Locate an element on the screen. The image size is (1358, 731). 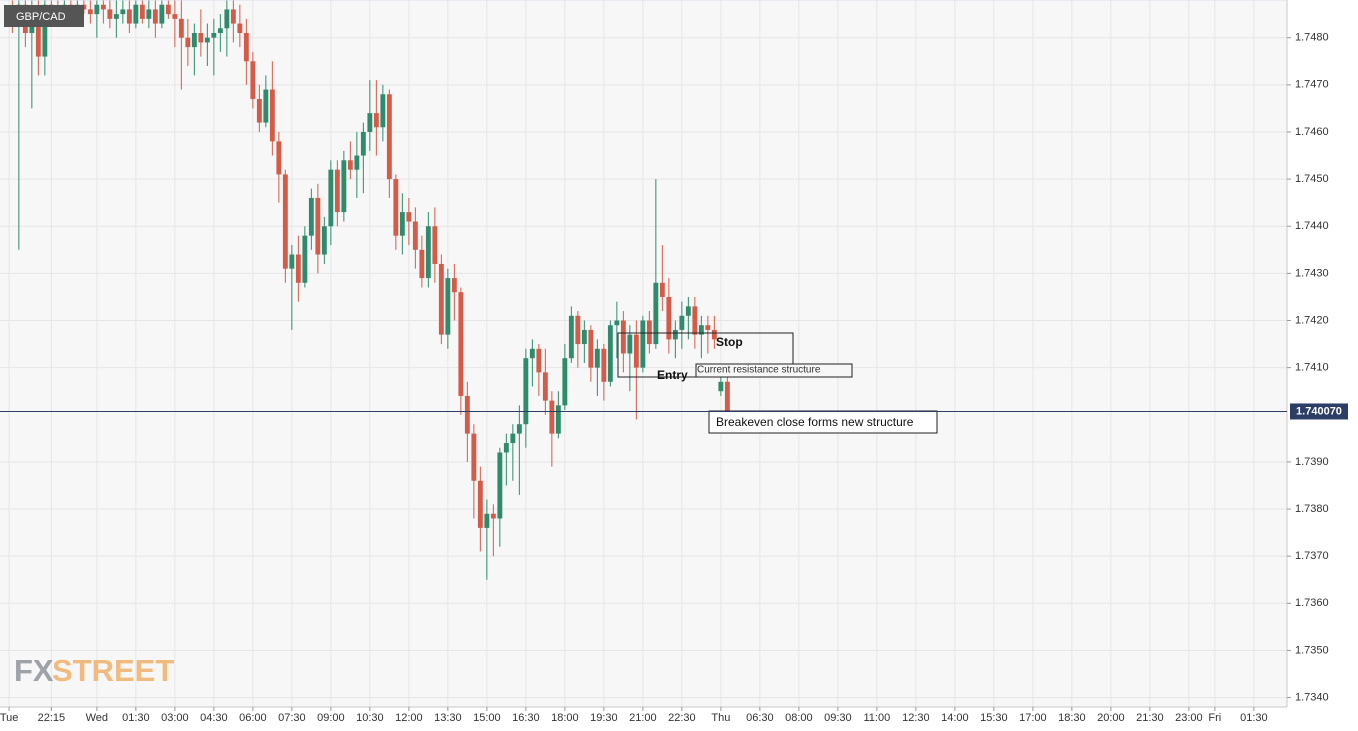
x-tick-label: 12:00 is located at coordinates (409, 718).